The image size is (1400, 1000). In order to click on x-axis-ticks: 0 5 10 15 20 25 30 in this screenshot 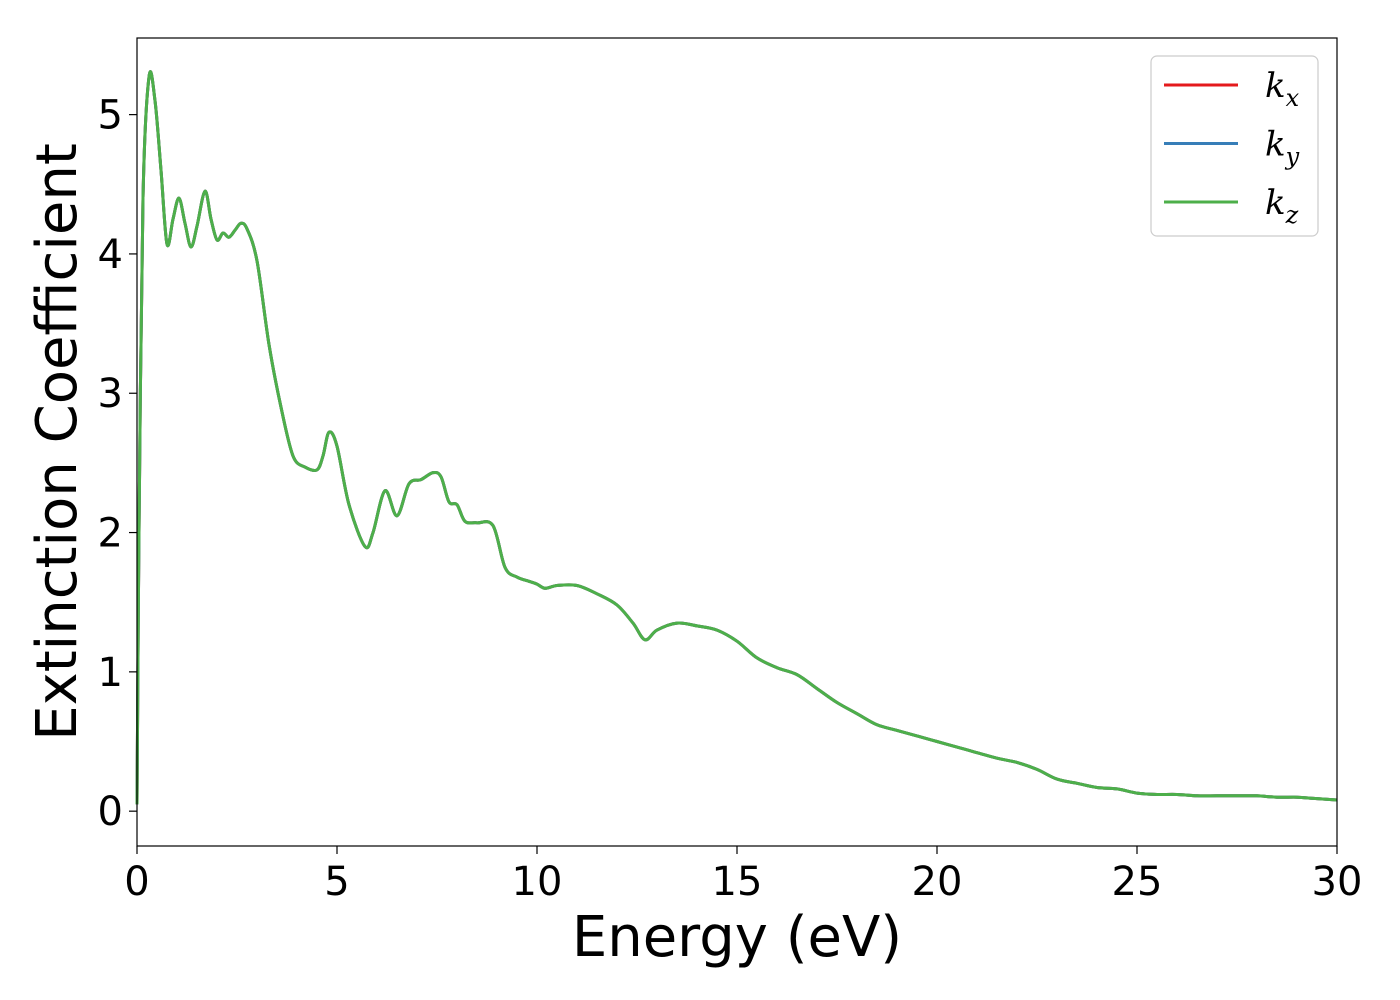, I will do `click(743, 875)`.